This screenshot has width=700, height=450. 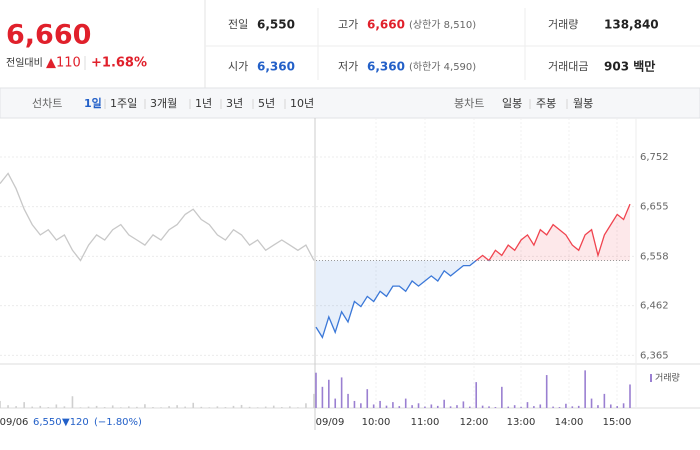 I want to click on stat-value: 903 백만, so click(x=629, y=66).